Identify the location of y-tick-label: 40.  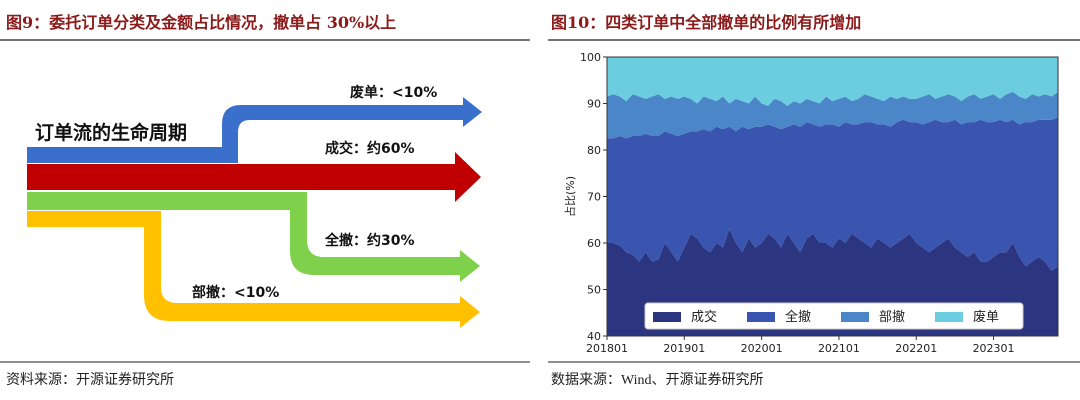
(594, 336).